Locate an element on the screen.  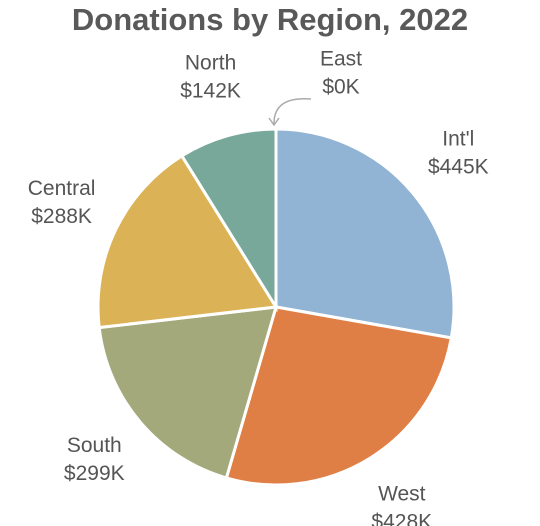
slice-value-label: $288K is located at coordinates (61, 216).